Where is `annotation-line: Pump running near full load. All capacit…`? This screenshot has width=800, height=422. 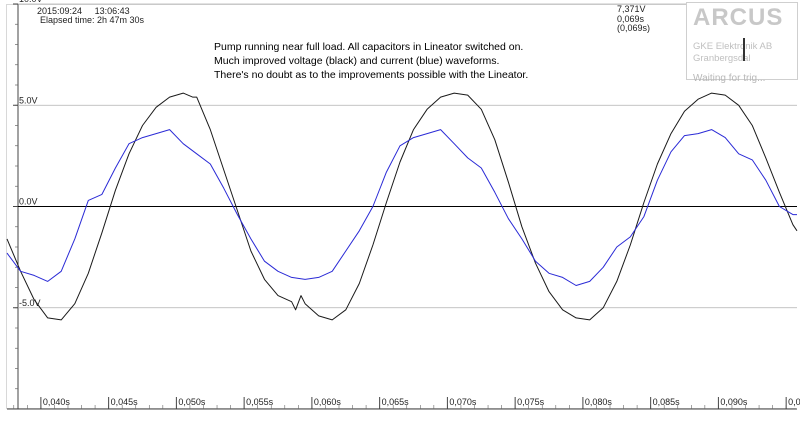 annotation-line: Pump running near full load. All capacit… is located at coordinates (371, 47).